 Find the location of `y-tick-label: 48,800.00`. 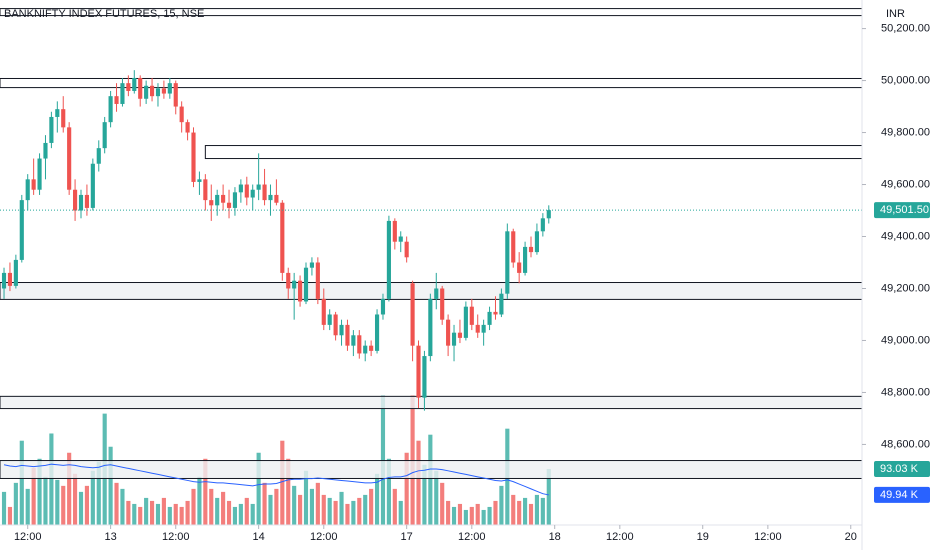

y-tick-label: 48,800.00 is located at coordinates (905, 392).